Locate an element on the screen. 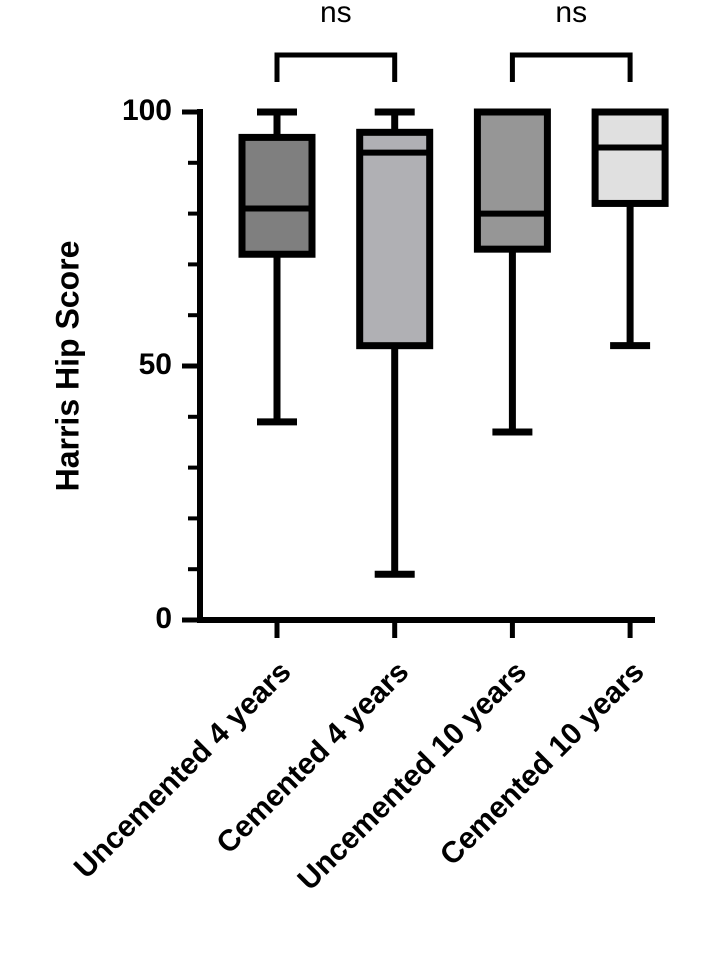 The image size is (709, 953). y-tick-label: 50 is located at coordinates (155, 364).